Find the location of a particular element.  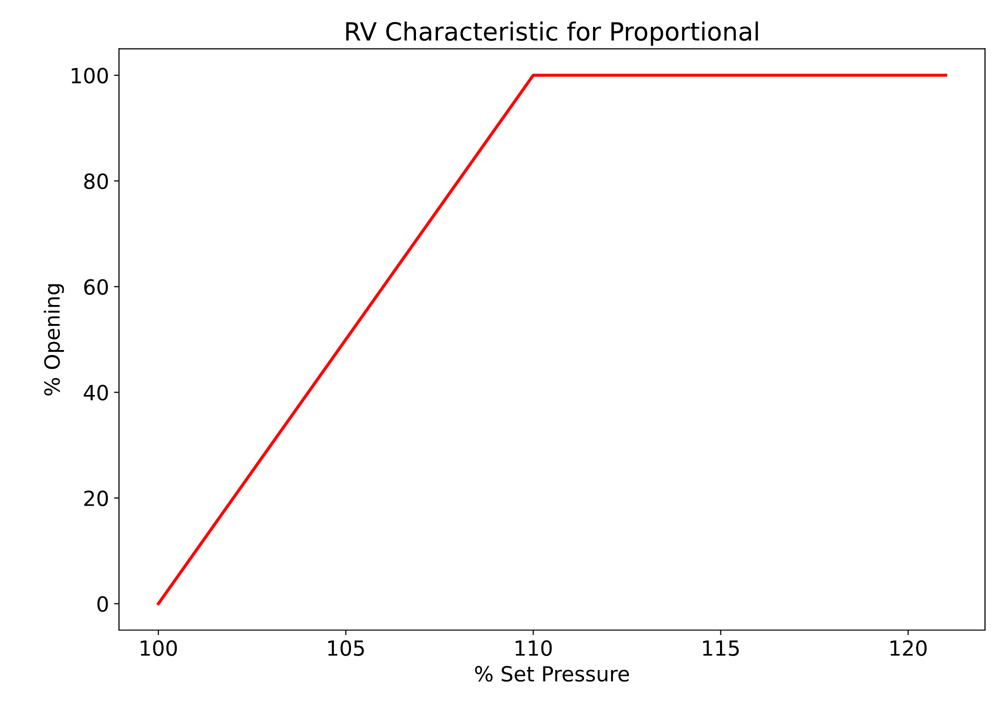

y-tick-label: 40 is located at coordinates (96, 392).